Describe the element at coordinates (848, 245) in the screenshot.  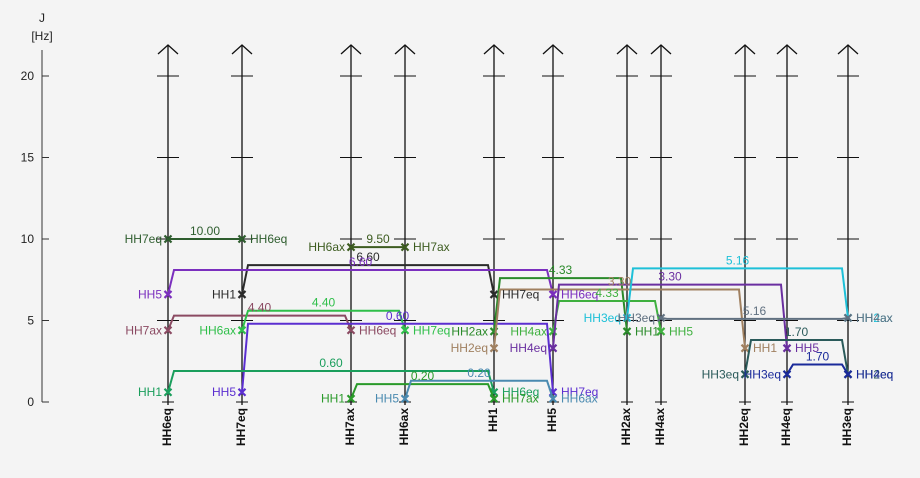
I see `column-HH3eq: HH3eq` at that location.